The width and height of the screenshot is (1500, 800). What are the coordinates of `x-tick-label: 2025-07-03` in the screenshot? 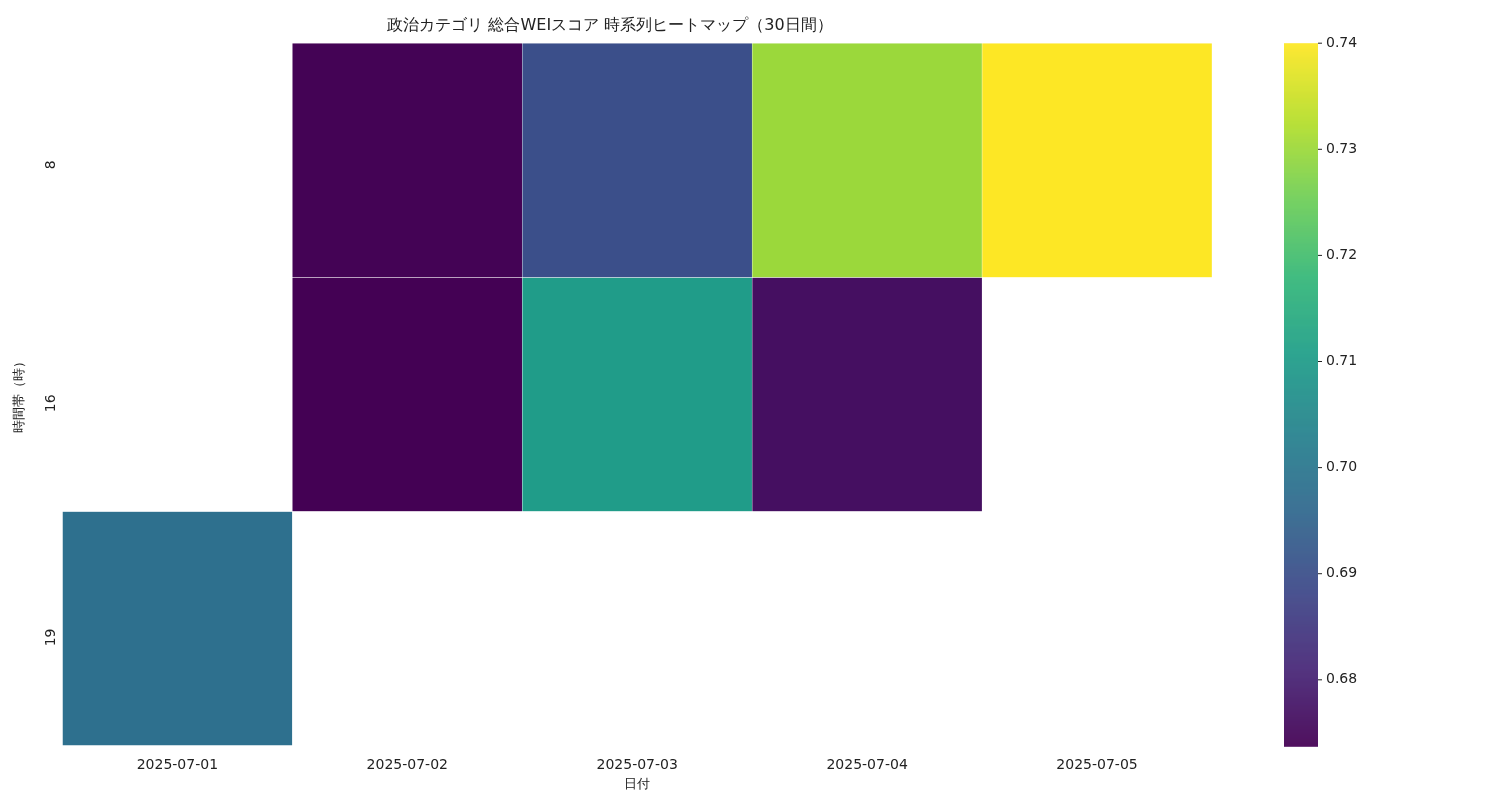 It's located at (637, 763).